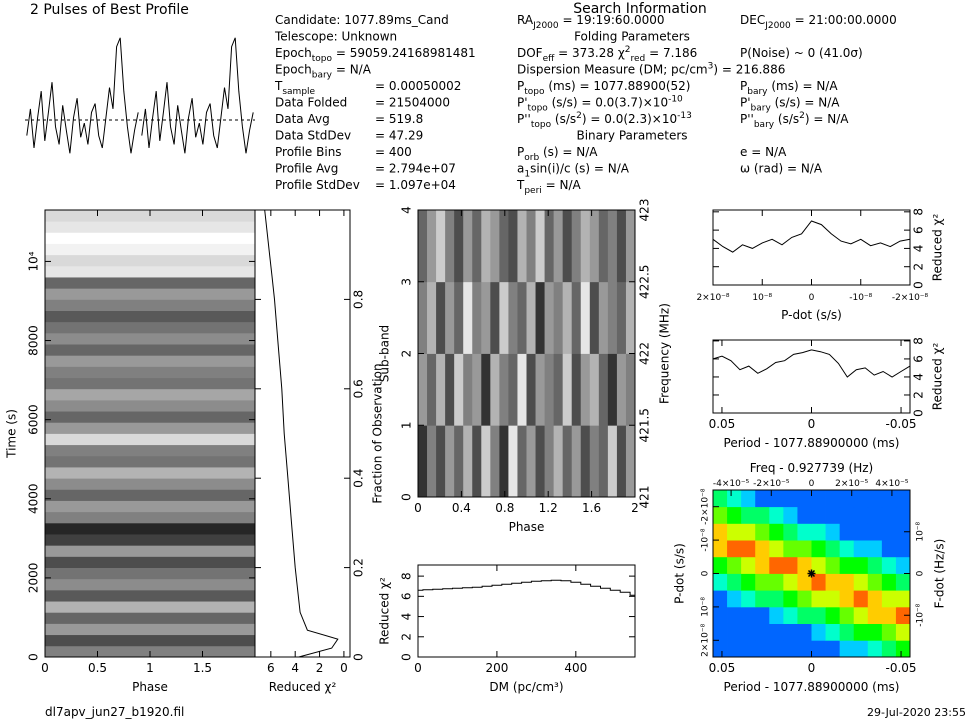  What do you see at coordinates (34, 498) in the screenshot?
I see `y-tick-label: 4000` at bounding box center [34, 498].